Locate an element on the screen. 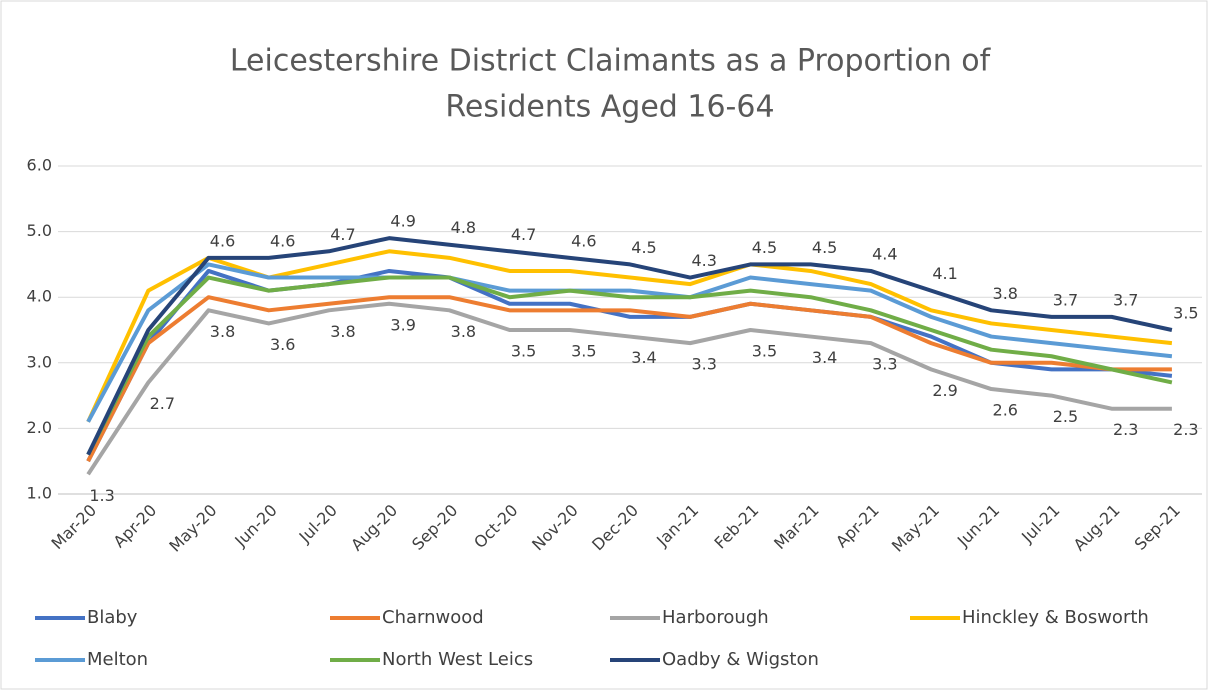 The image size is (1209, 695). legend-label: Hinckley & Bosworth is located at coordinates (1055, 617).